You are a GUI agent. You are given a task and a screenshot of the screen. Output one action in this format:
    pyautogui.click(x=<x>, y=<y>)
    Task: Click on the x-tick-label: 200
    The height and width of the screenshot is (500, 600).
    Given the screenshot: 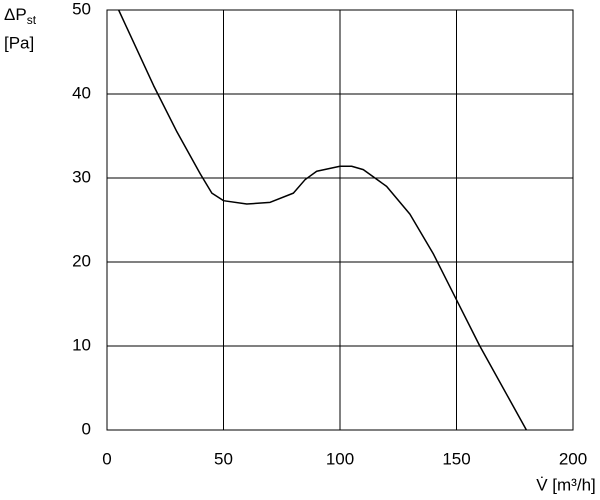 What is the action you would take?
    pyautogui.click(x=573, y=458)
    